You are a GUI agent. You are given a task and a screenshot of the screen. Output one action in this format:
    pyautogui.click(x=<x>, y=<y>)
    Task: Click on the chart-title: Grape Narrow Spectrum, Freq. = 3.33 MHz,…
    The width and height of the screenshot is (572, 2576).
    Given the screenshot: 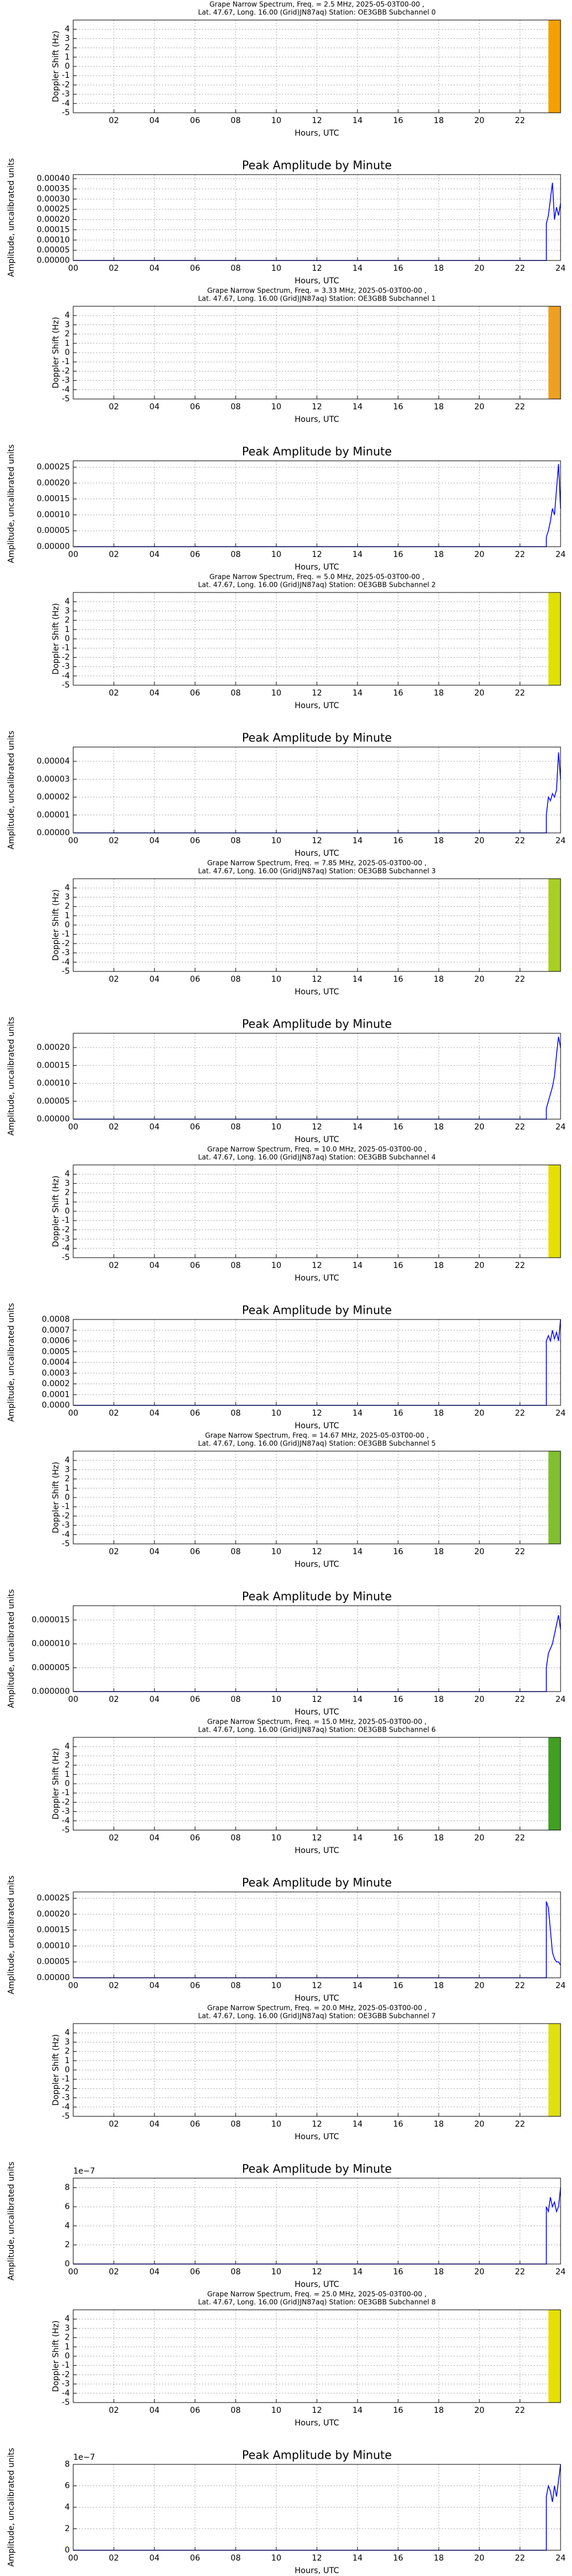 What is the action you would take?
    pyautogui.click(x=316, y=291)
    